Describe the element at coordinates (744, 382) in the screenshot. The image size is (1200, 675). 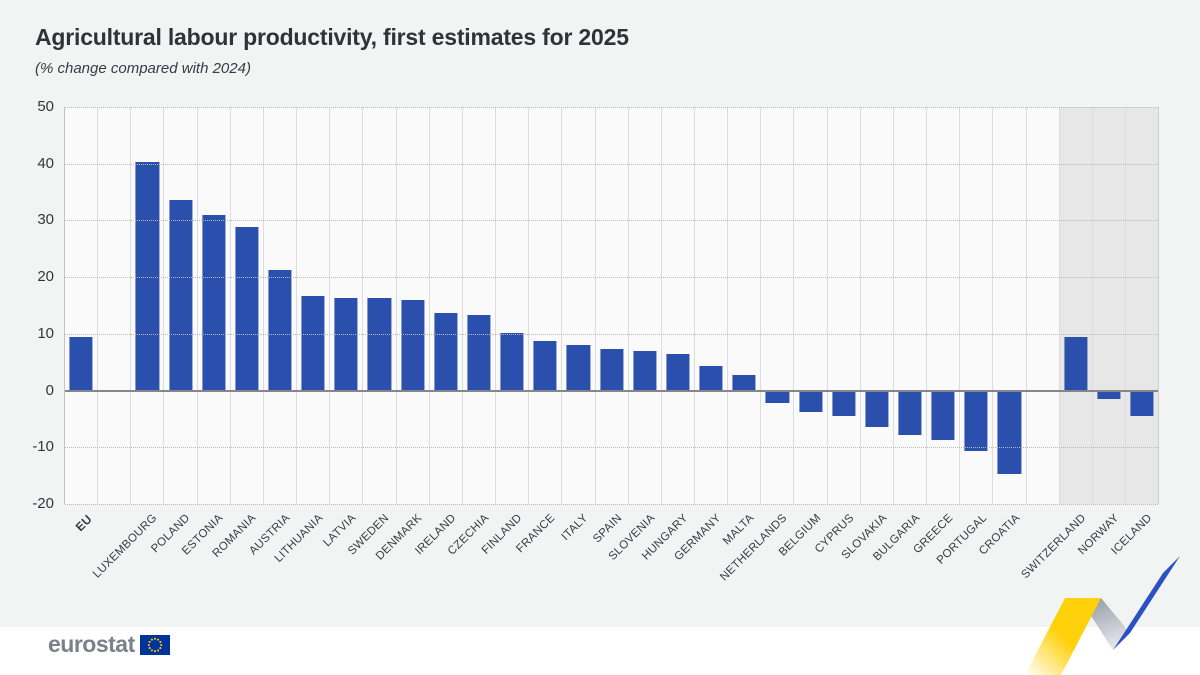
I see `bar-malta` at that location.